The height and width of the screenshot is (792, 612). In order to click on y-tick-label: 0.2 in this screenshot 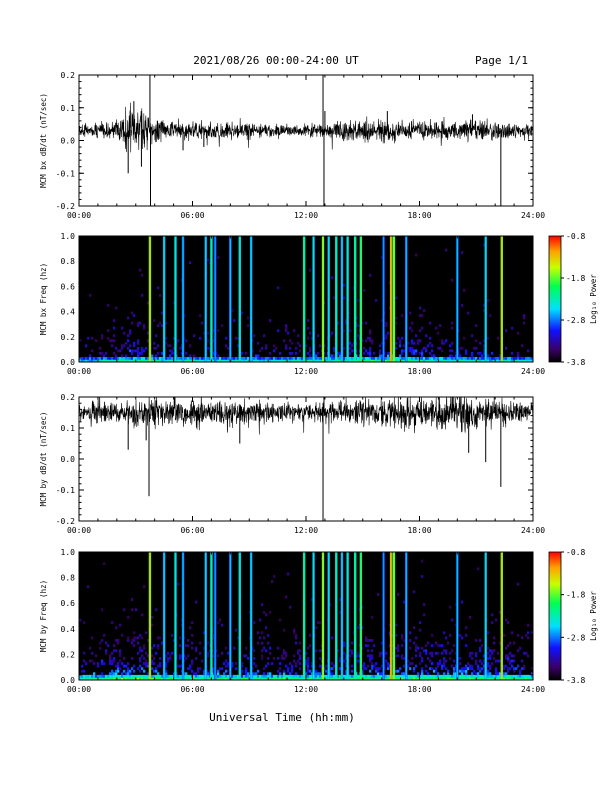, I will do `click(68, 654)`.